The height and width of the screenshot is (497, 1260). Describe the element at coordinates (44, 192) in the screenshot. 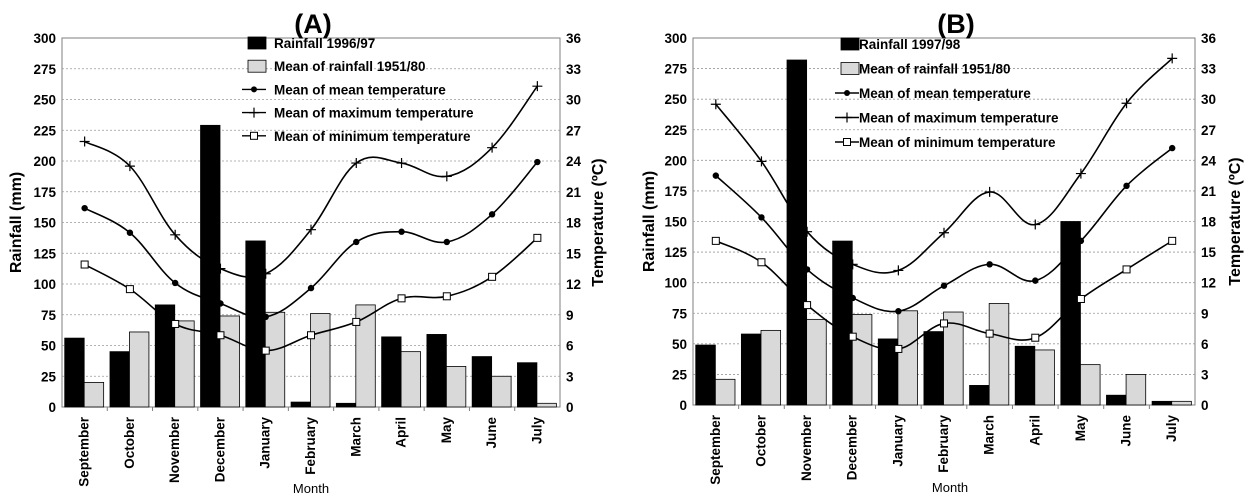

I see `y-tick-label: 175` at that location.